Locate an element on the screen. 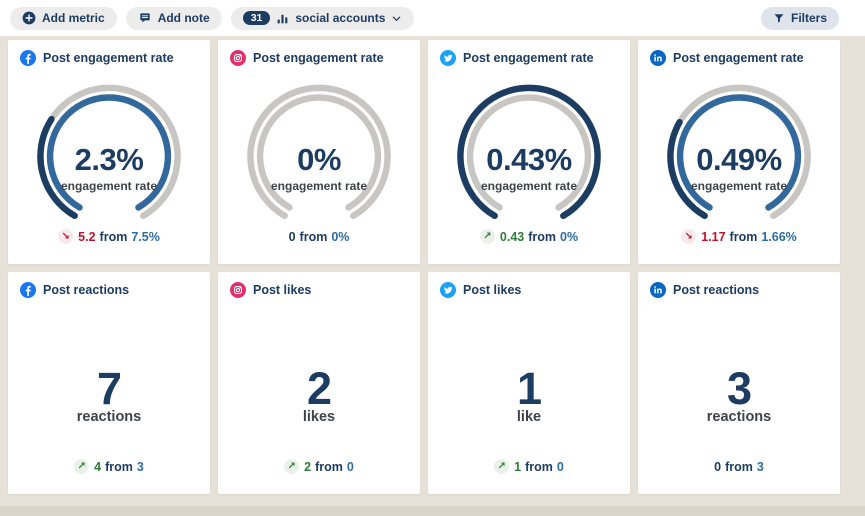 The height and width of the screenshot is (516, 865). card-linkedin-post-reactions: Post reactions 3 reactions 0 from 3 is located at coordinates (739, 383).